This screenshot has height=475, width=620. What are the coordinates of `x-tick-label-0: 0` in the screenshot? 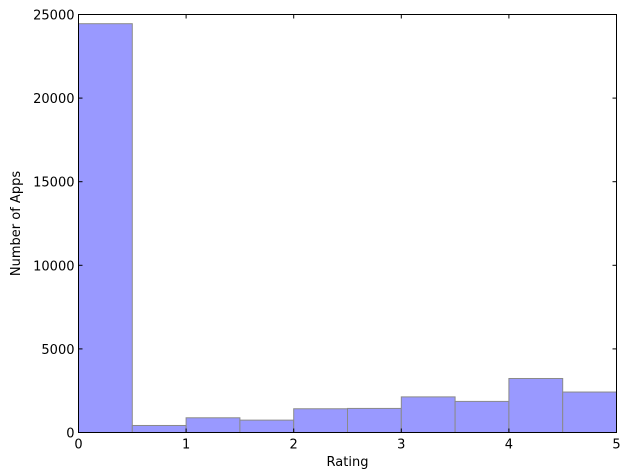 It's located at (78, 445).